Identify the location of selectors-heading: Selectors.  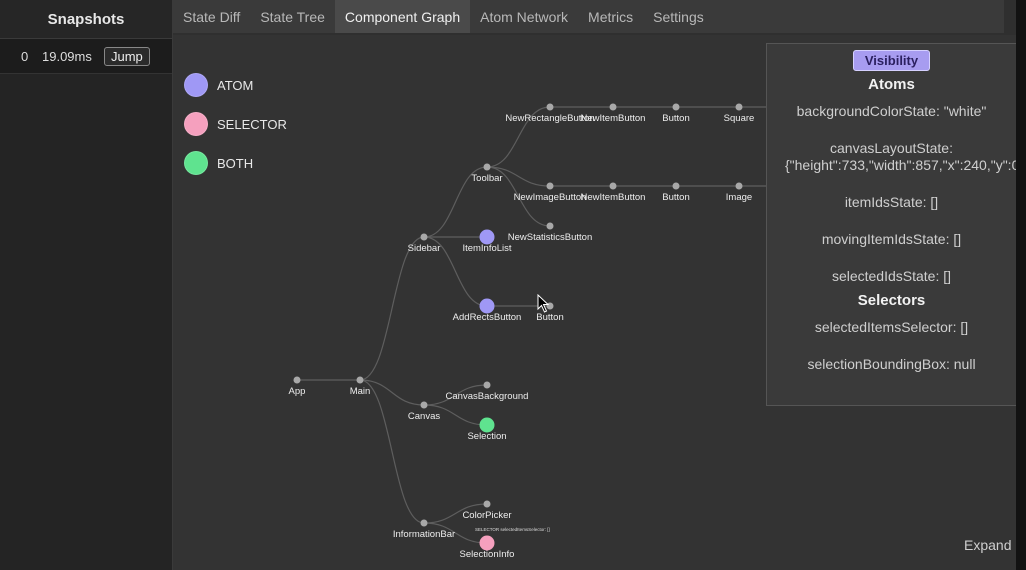
(891, 300).